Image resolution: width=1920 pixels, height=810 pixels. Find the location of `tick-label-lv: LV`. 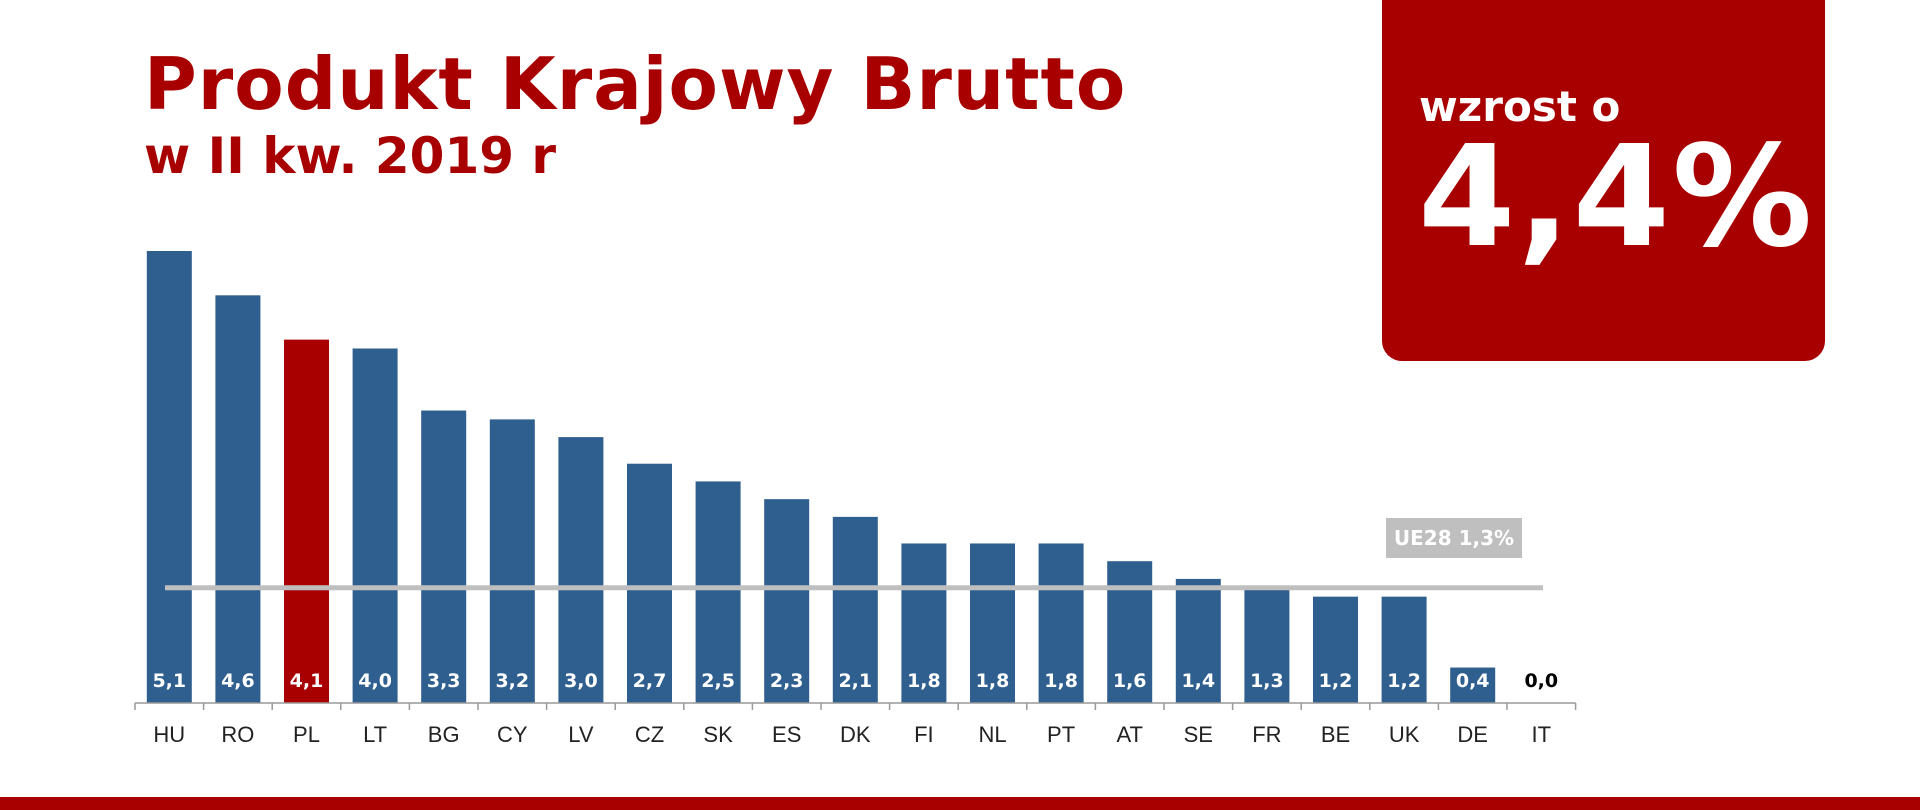

tick-label-lv: LV is located at coordinates (581, 734).